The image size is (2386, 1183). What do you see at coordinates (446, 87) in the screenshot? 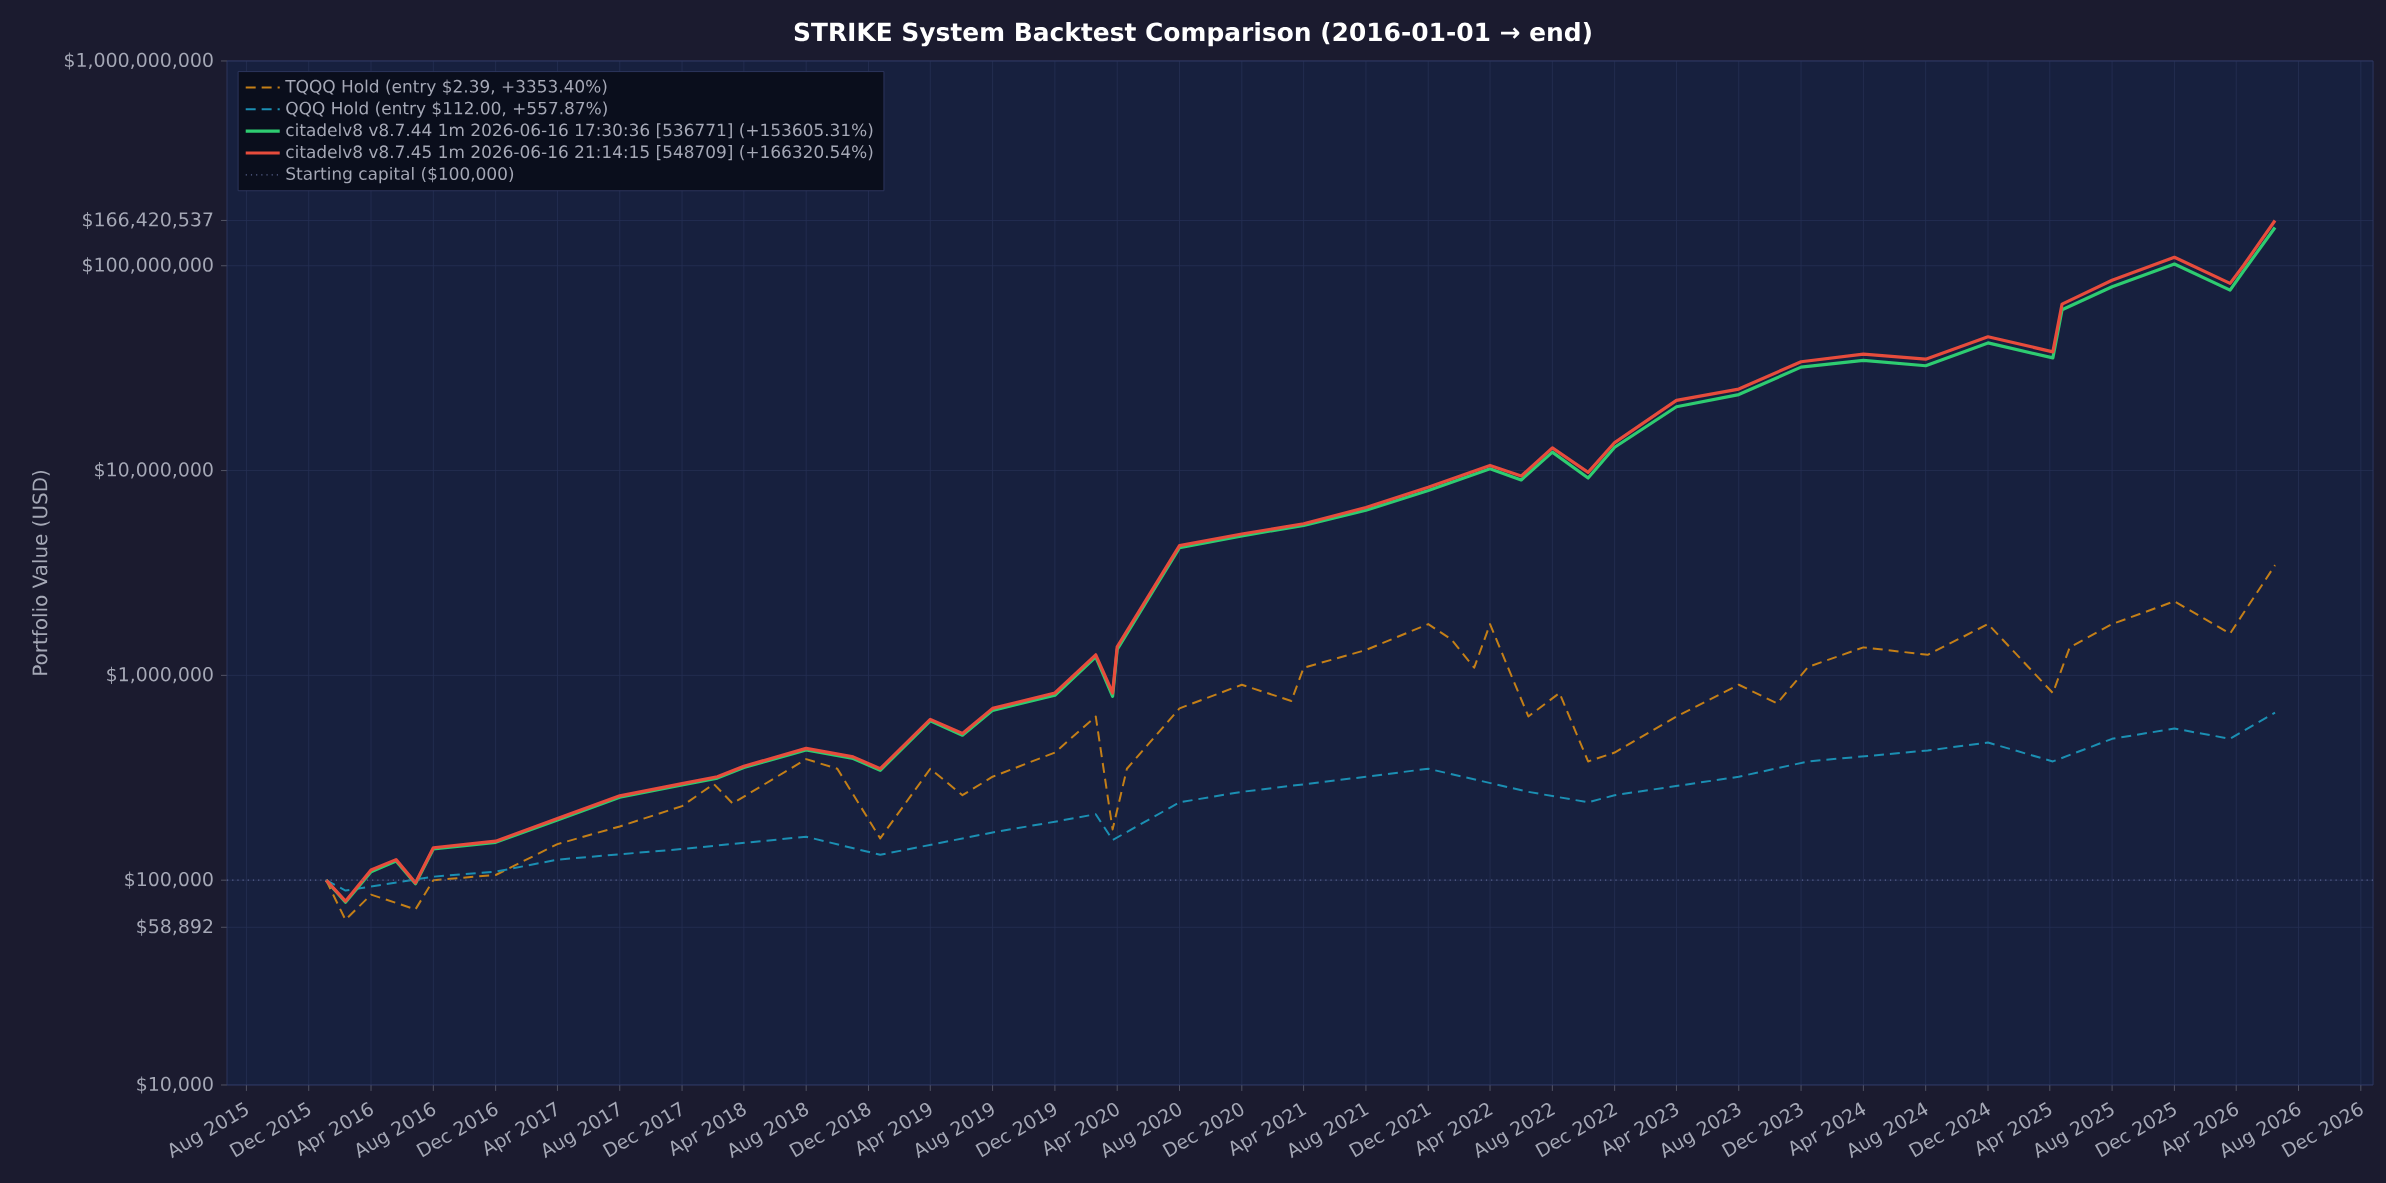
I see `legend-label: TQQQ Hold (entry $2.39, +3353.40%)` at bounding box center [446, 87].